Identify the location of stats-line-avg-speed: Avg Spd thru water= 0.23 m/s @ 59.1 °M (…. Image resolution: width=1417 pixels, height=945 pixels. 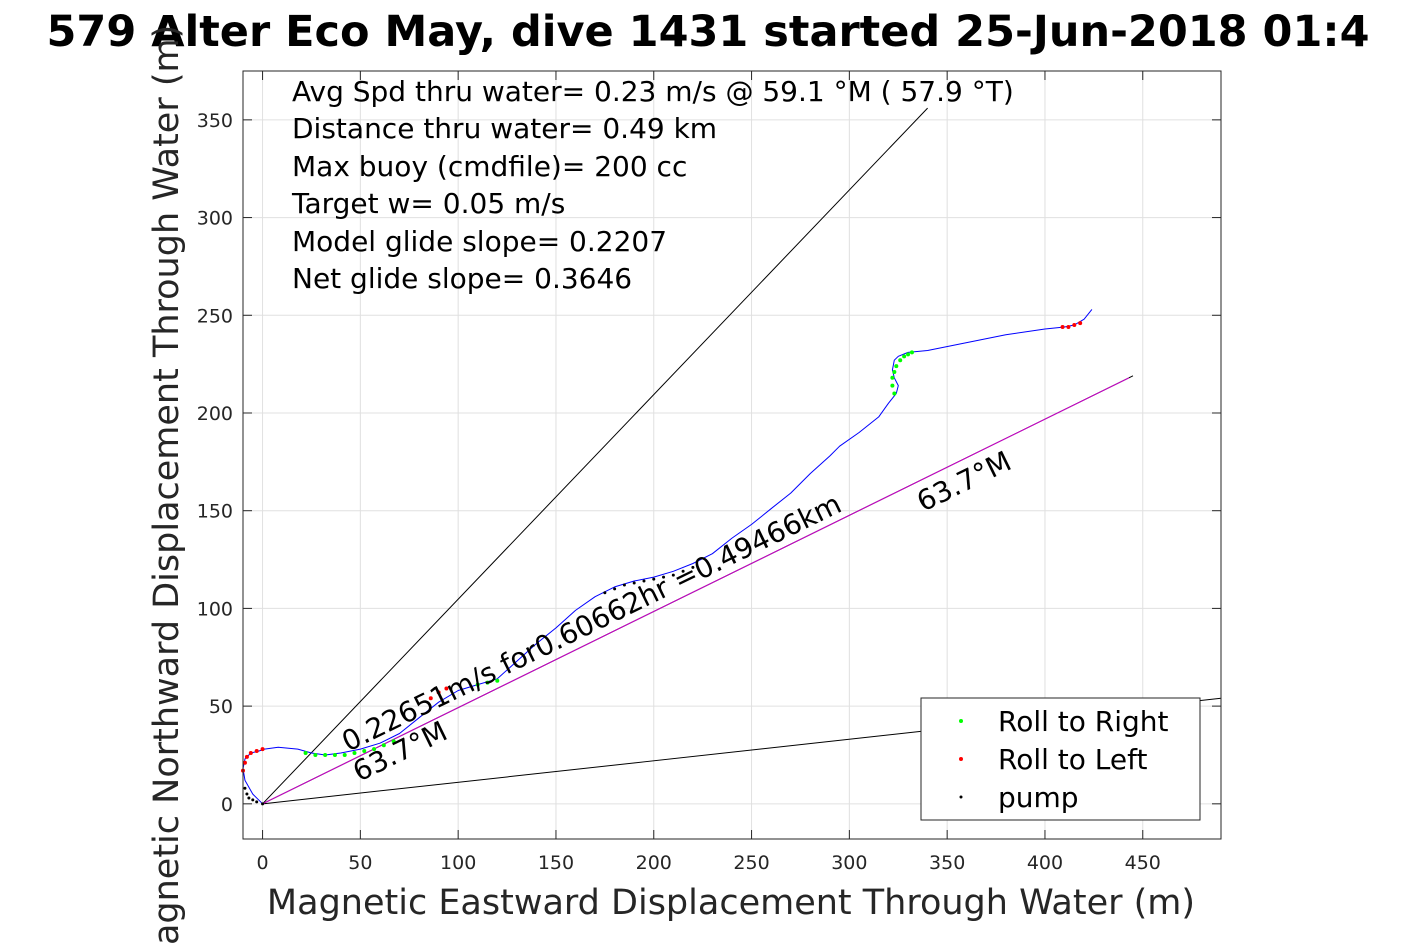
(653, 91).